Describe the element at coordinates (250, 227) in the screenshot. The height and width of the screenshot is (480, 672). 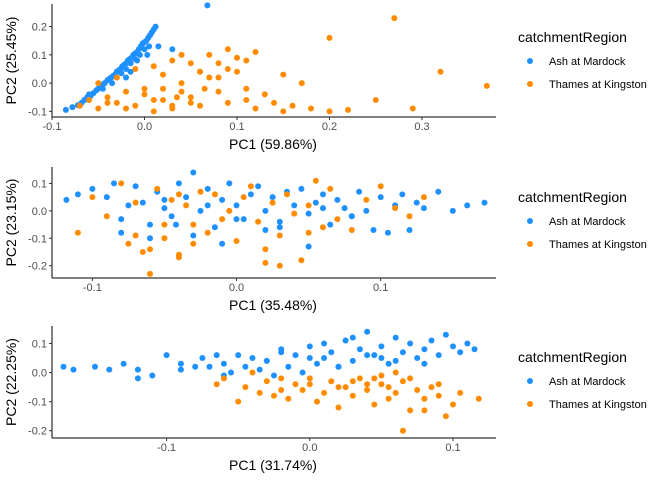
I see `series-thames` at that location.